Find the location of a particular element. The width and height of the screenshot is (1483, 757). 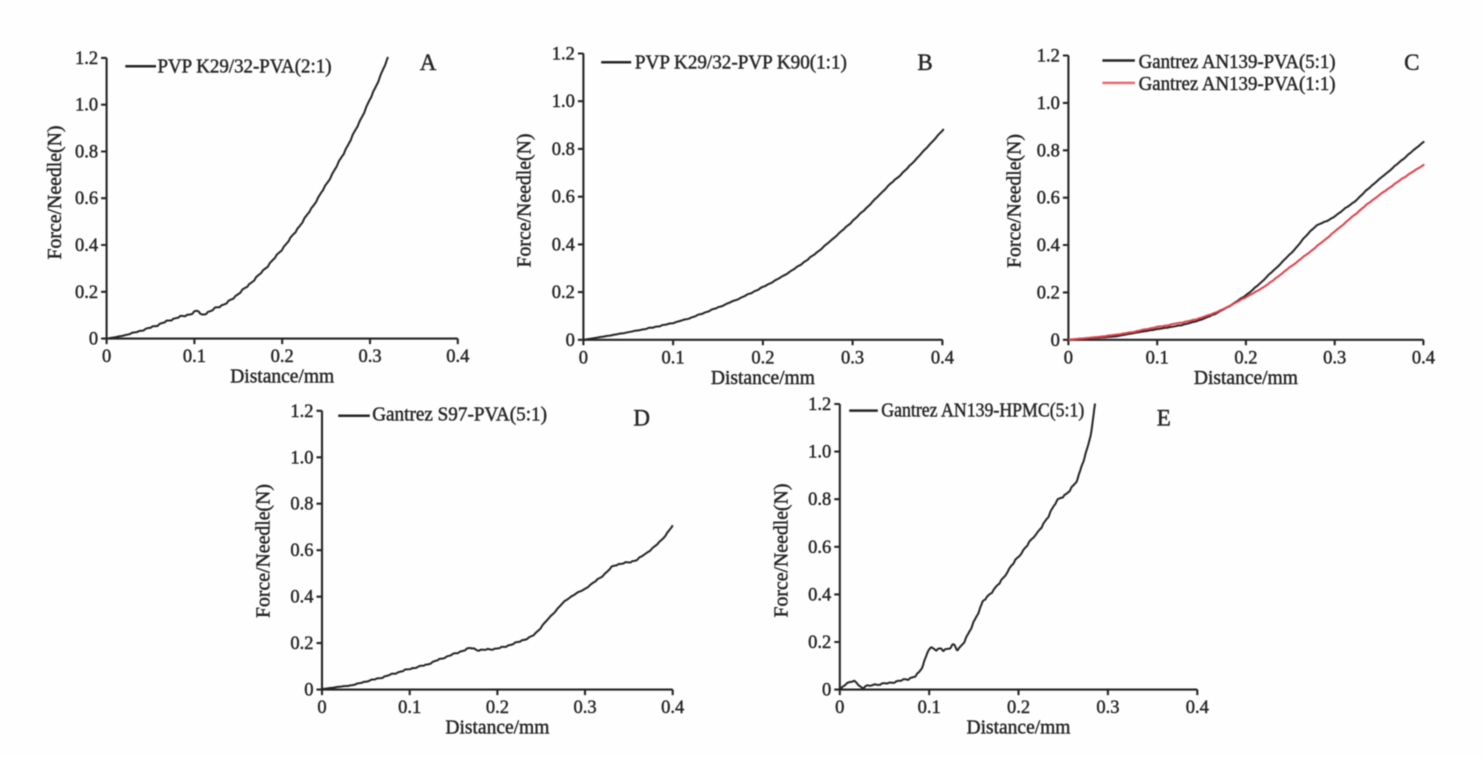

svg-text: E is located at coordinates (1164, 418).